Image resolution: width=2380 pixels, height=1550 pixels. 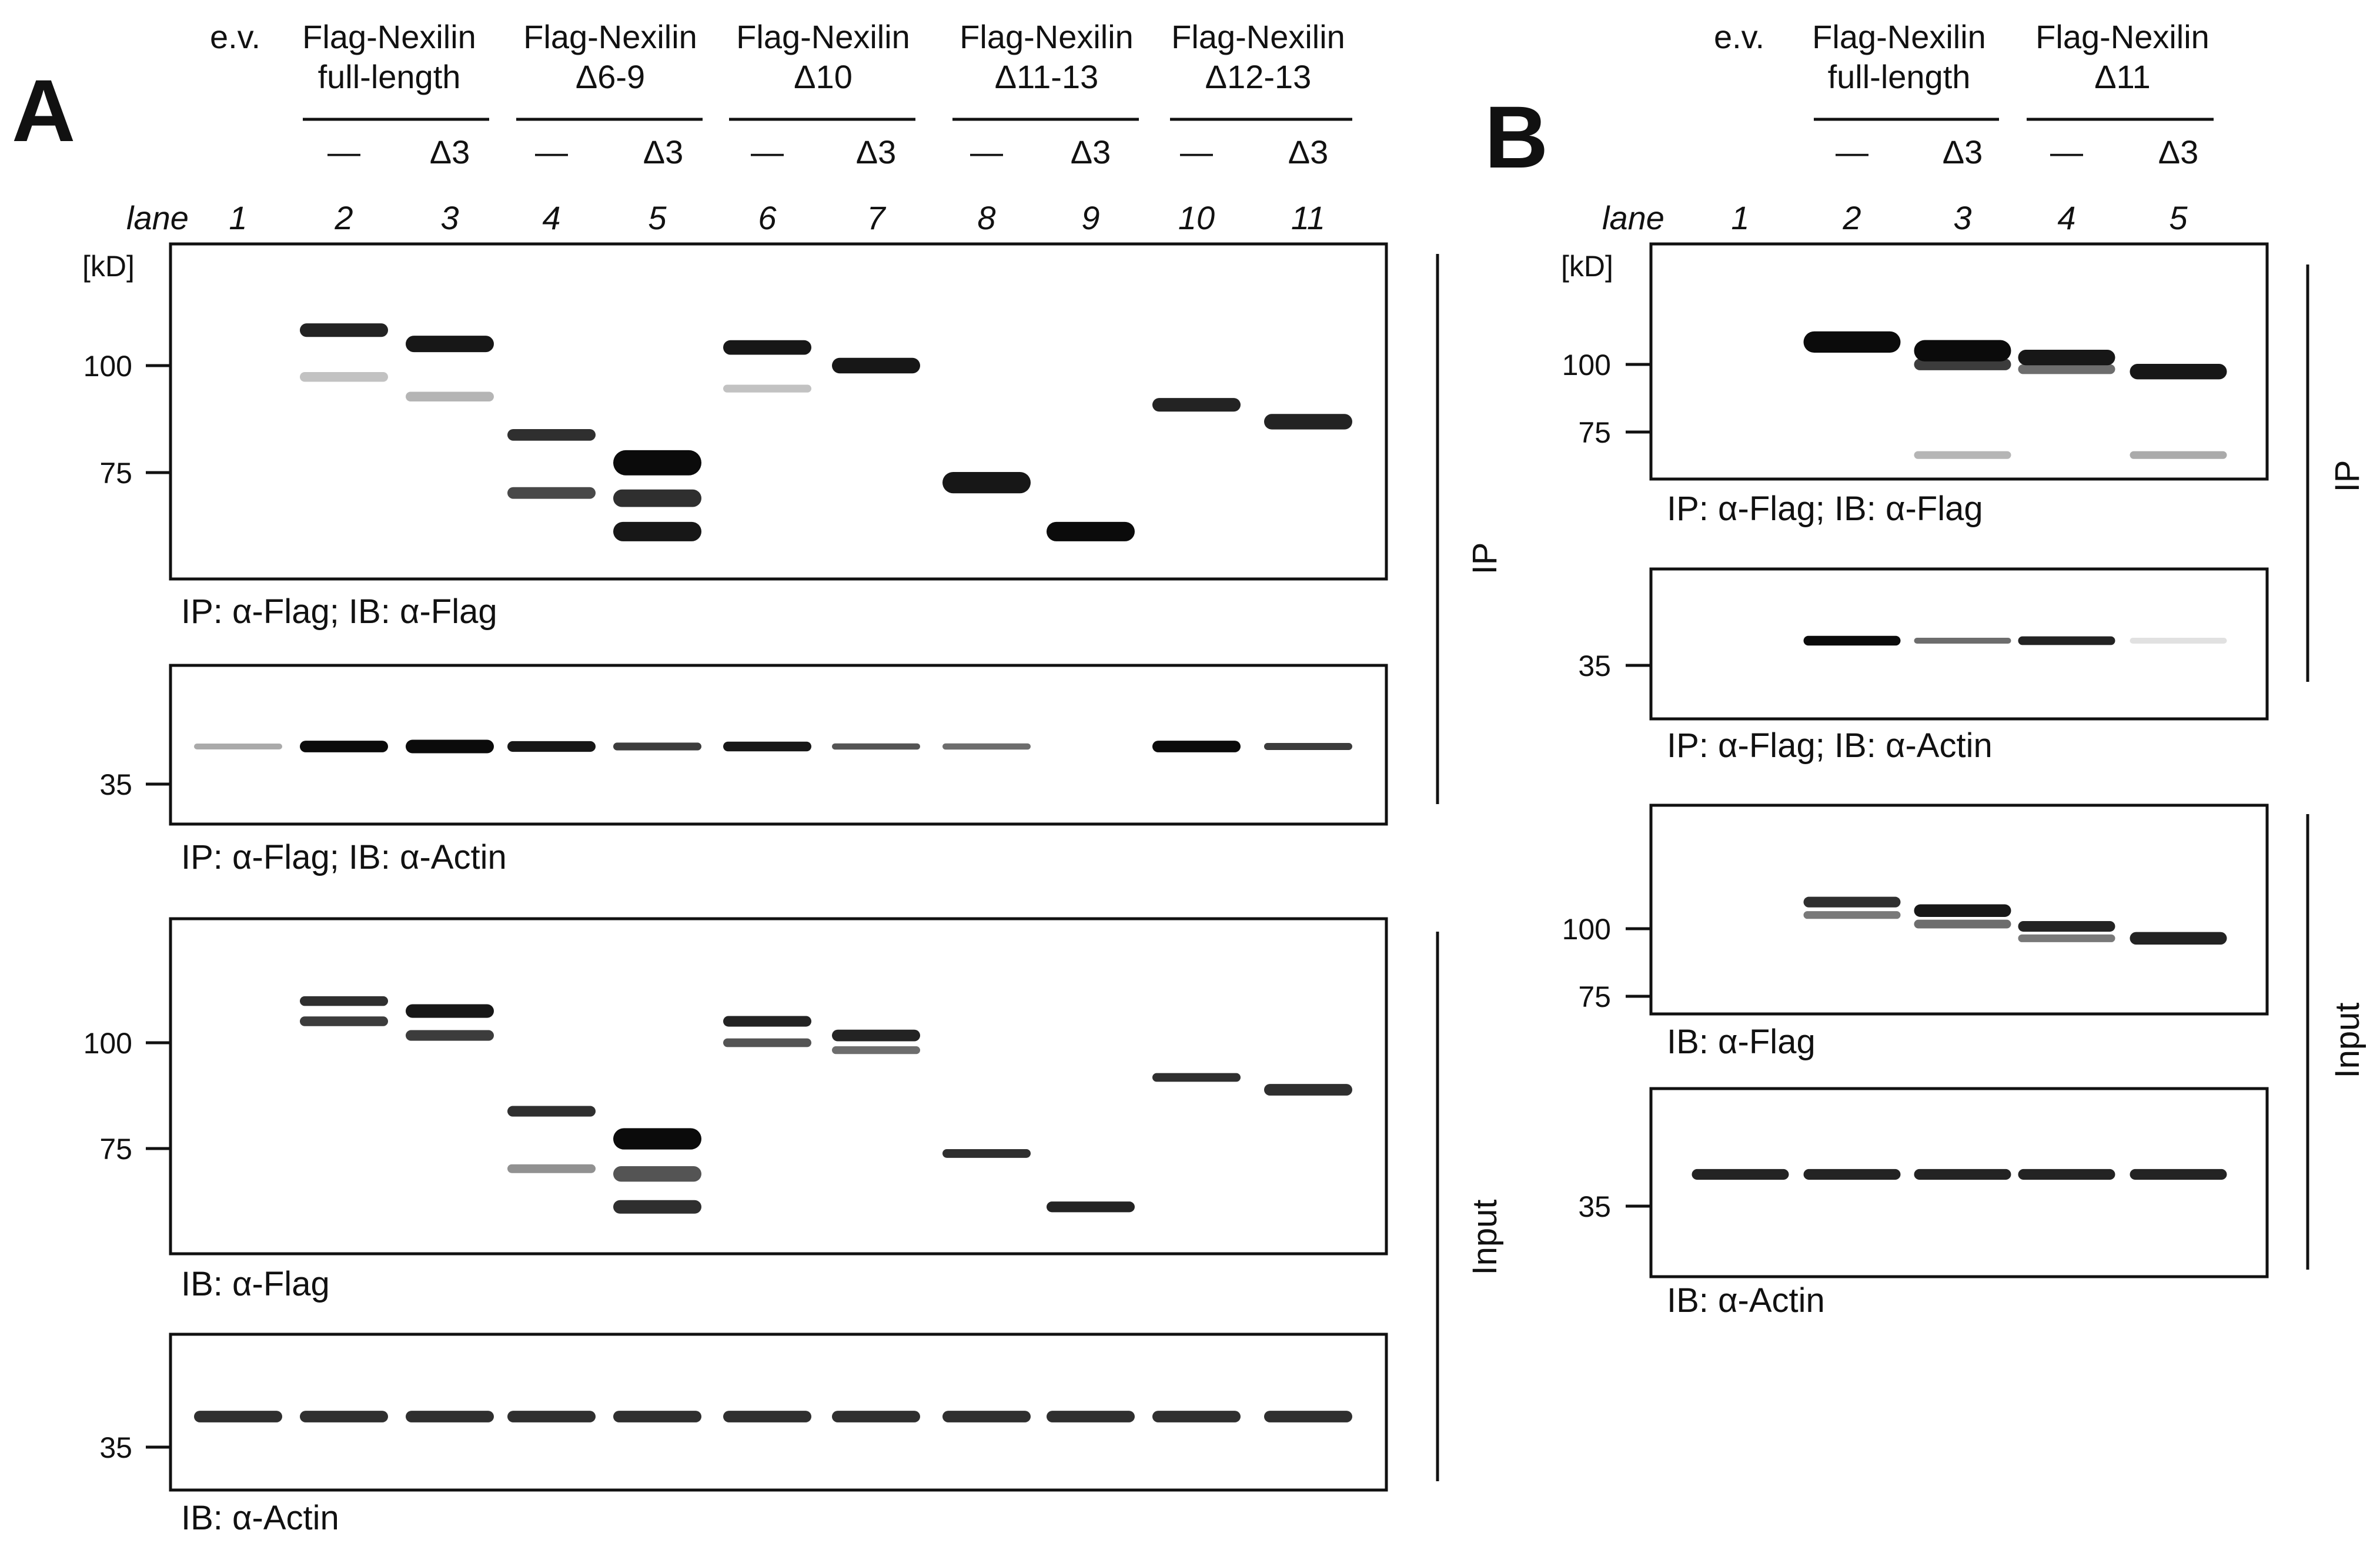 What do you see at coordinates (1741, 1042) in the screenshot?
I see `b-caption-input-flag: IB: α-Flag` at bounding box center [1741, 1042].